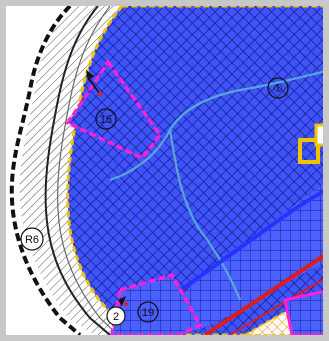  What do you see at coordinates (123, 301) in the screenshot?
I see `marker-icon` at bounding box center [123, 301].